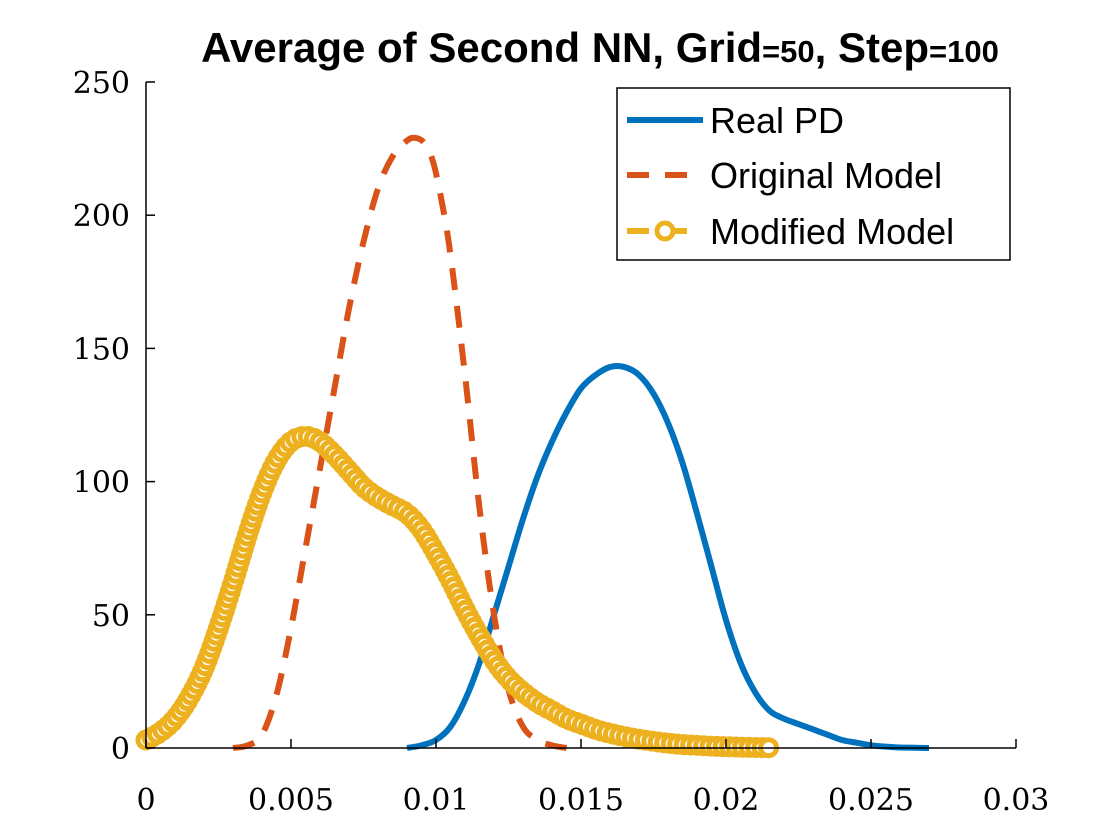  I want to click on title-grid-value: =50, so click(788, 51).